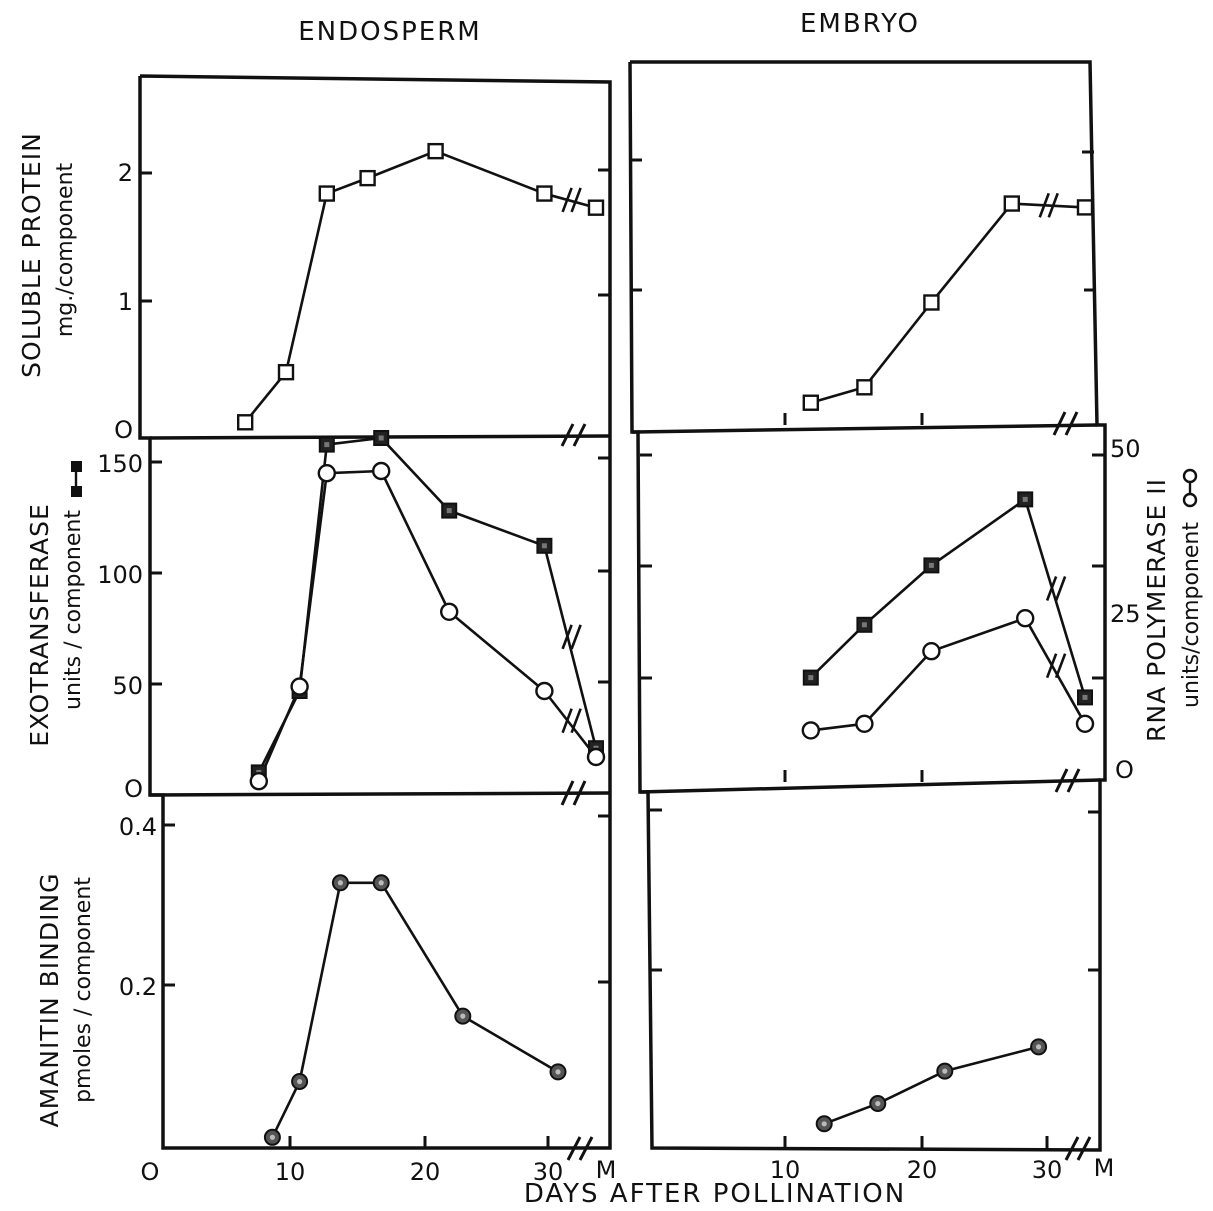 The image size is (1213, 1211). What do you see at coordinates (420, 286) in the screenshot?
I see `endosperm-soluble-protein-series-1-line` at bounding box center [420, 286].